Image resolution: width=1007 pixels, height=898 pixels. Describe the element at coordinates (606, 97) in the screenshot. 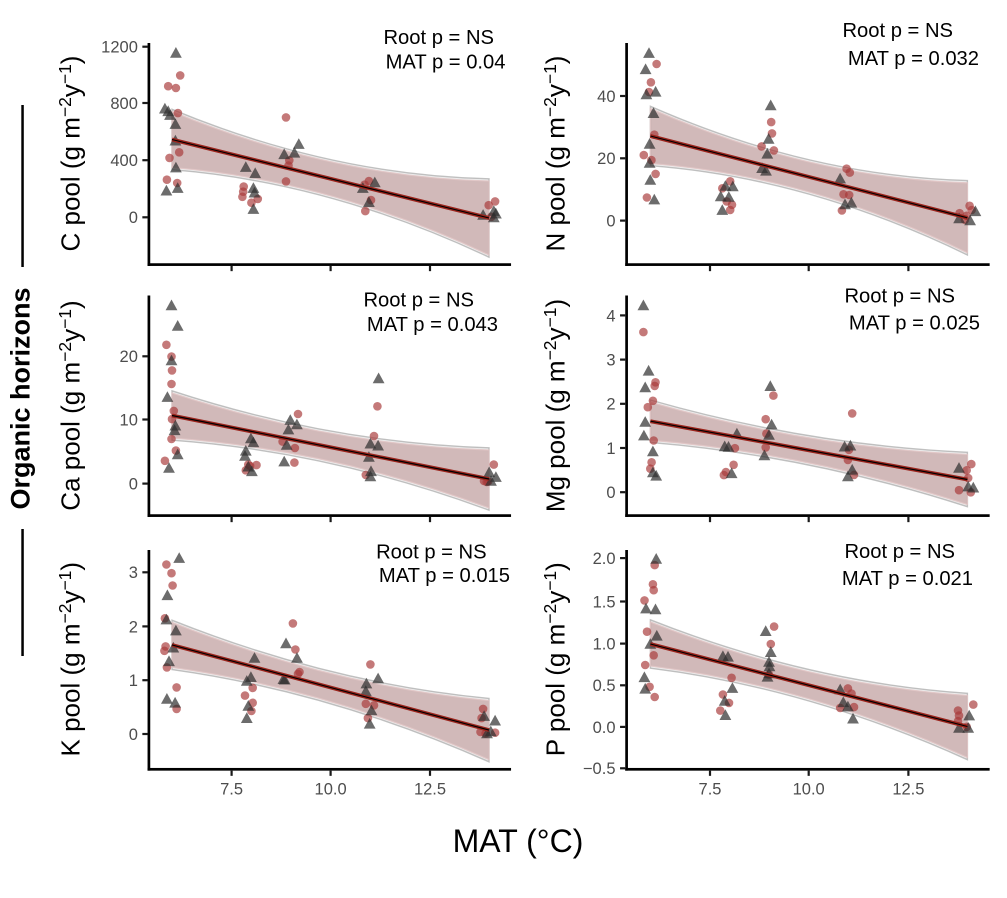

I see `svg-text: 40` at that location.